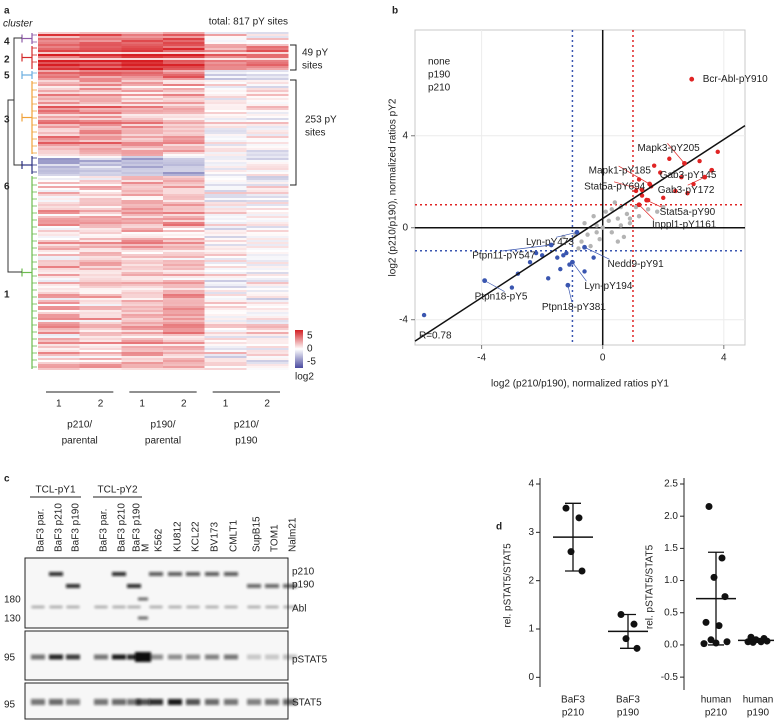 This screenshot has width=774, height=720. What do you see at coordinates (310, 336) in the screenshot?
I see `colorbar-tick: 5` at bounding box center [310, 336].